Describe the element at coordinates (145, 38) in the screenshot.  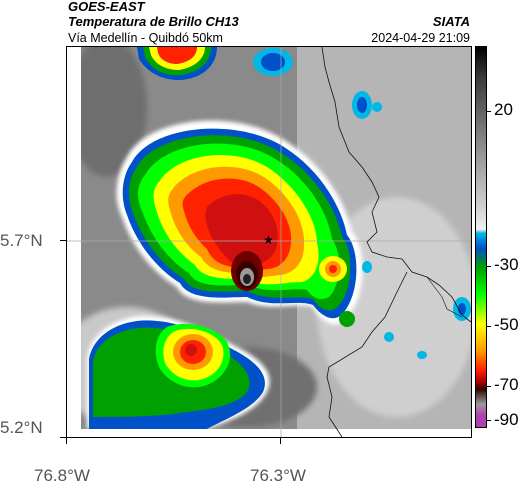
I see `route-subtitle: Vía Medellín - Quibdó 50km` at that location.